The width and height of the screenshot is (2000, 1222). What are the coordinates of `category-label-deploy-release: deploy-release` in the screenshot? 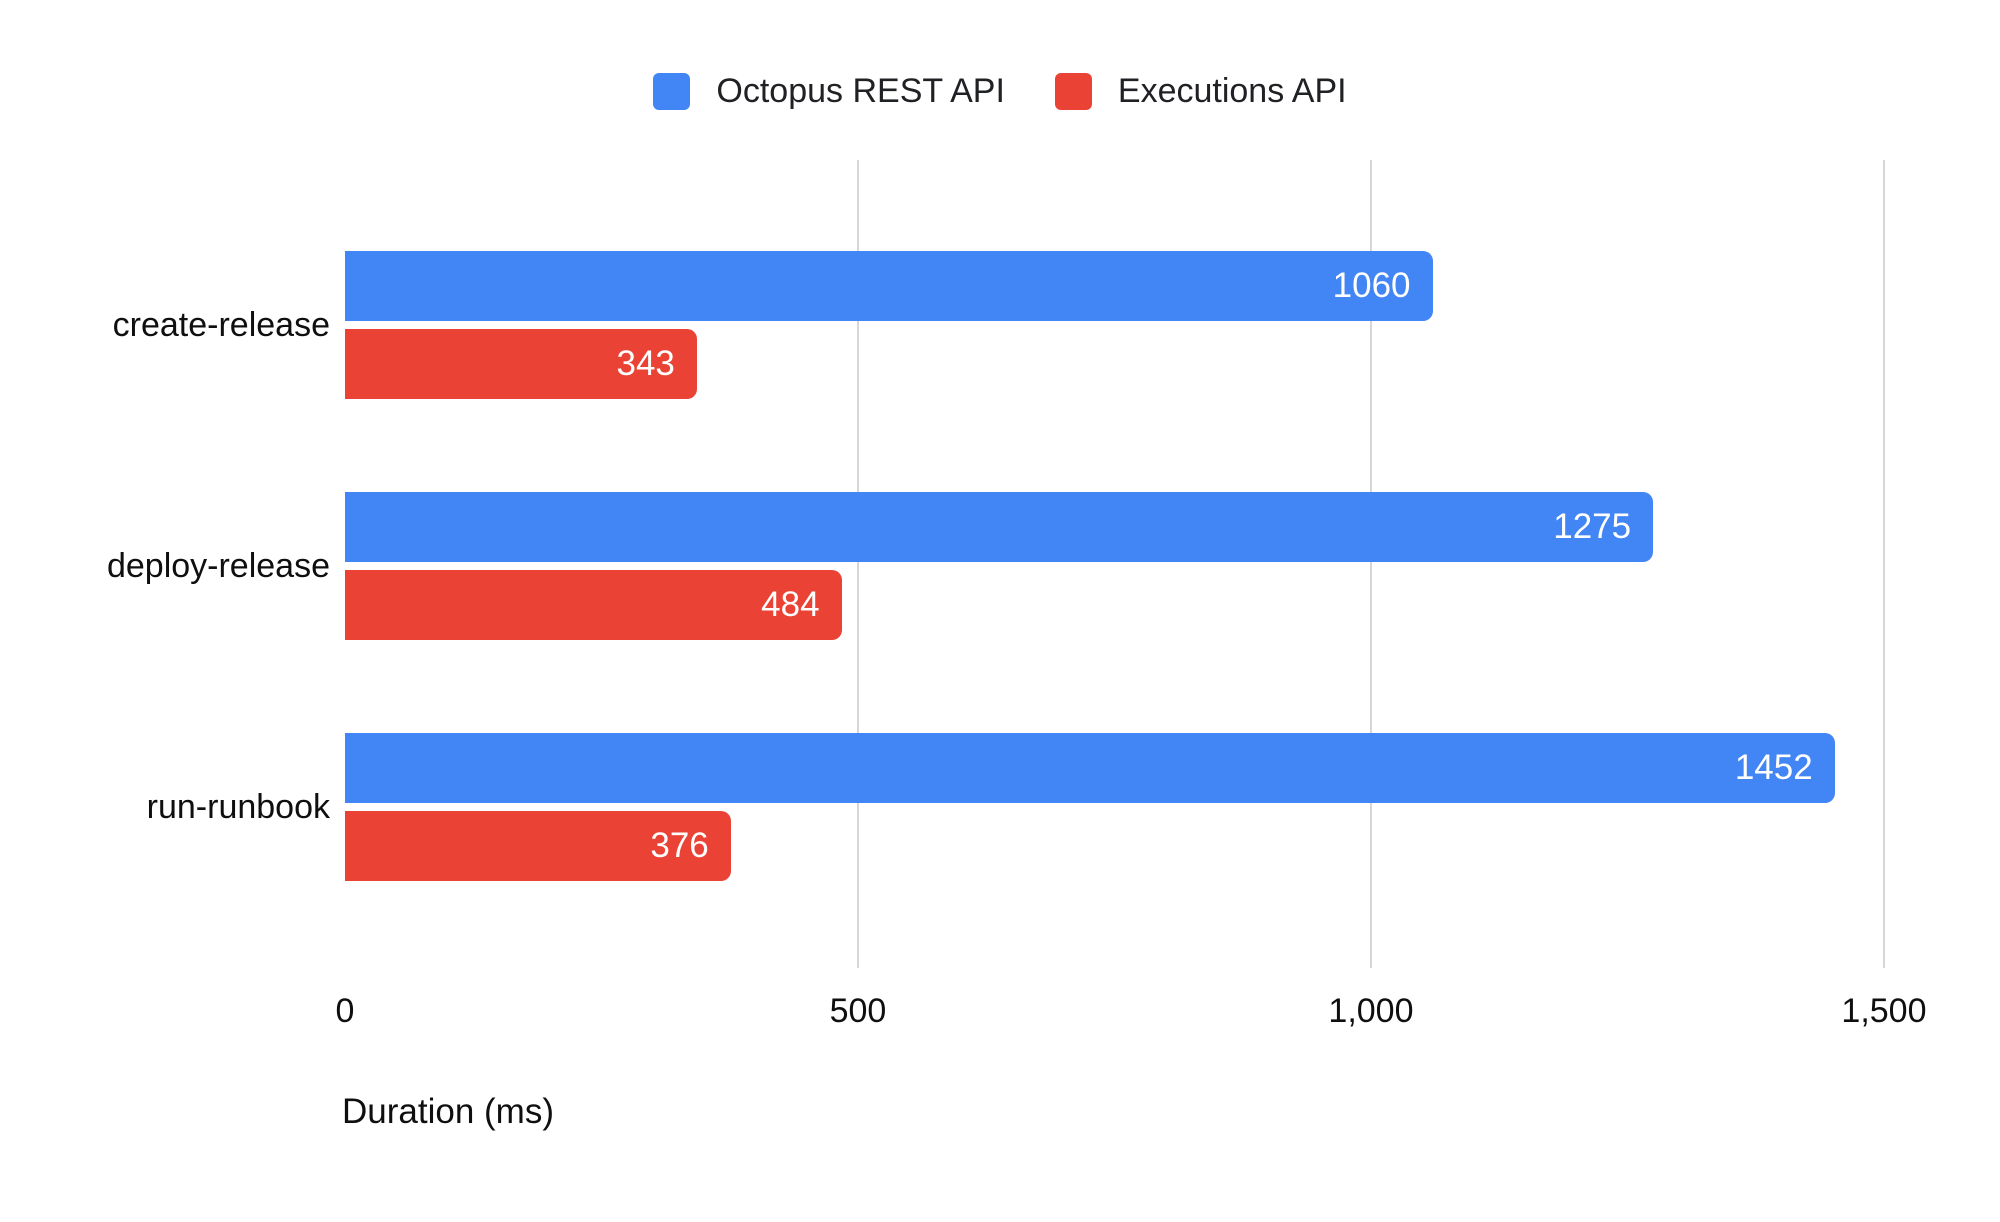 It's located at (218, 566).